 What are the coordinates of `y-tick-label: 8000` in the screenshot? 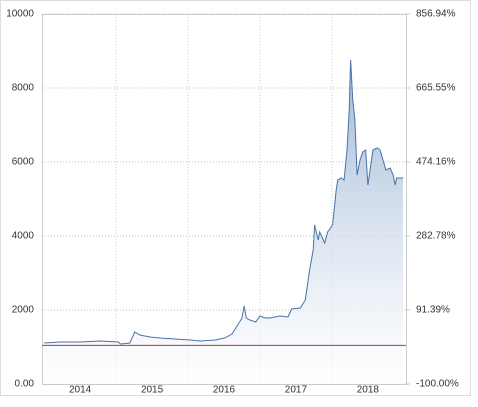 It's located at (23, 88).